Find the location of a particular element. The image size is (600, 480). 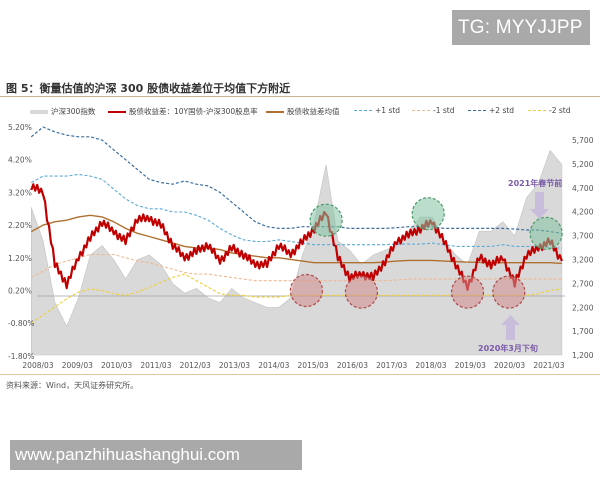

annotation-2020-march: 2020年3月下旬 is located at coordinates (508, 348).